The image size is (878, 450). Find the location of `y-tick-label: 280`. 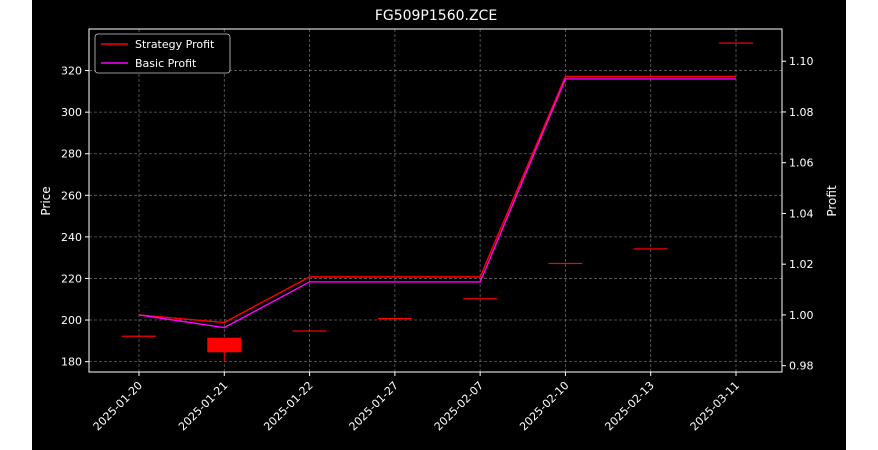

y-tick-label: 280 is located at coordinates (71, 154).